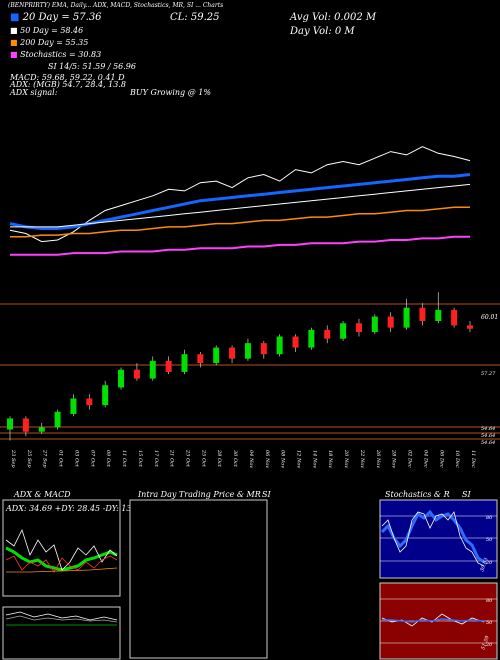  Describe the element at coordinates (333, 17) in the screenshot. I see `avg-vol-label: Avg Vol: 0.002 M` at that location.